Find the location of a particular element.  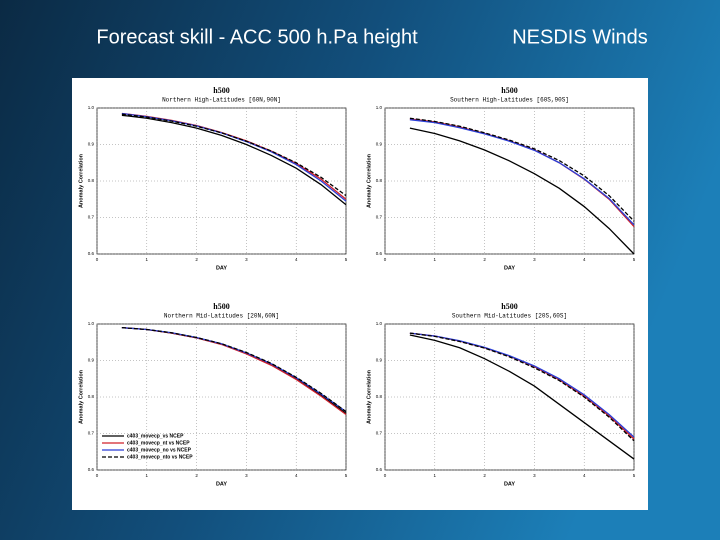

chart-subtitle: Northern Mid-Latitudes [20N,60N] is located at coordinates (221, 316).